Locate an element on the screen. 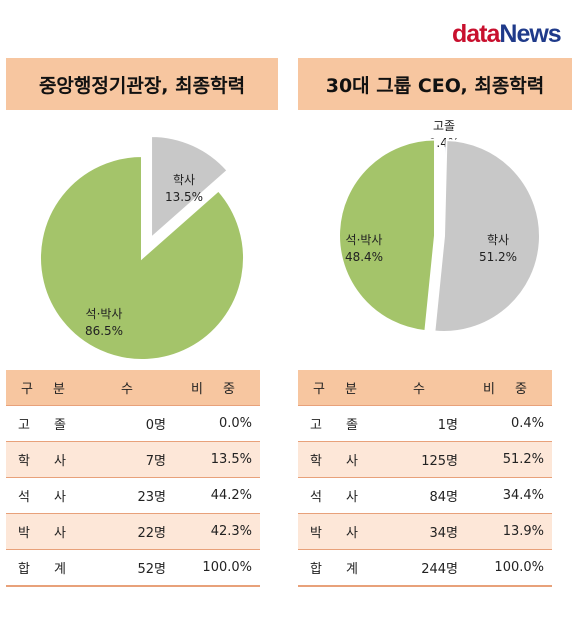  left-chart-title: 중앙행정기관장, 최종학력 is located at coordinates (142, 84).